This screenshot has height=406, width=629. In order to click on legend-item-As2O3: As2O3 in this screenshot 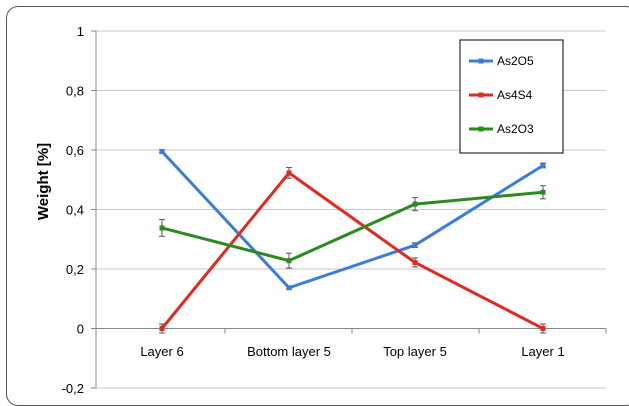, I will do `click(501, 129)`.